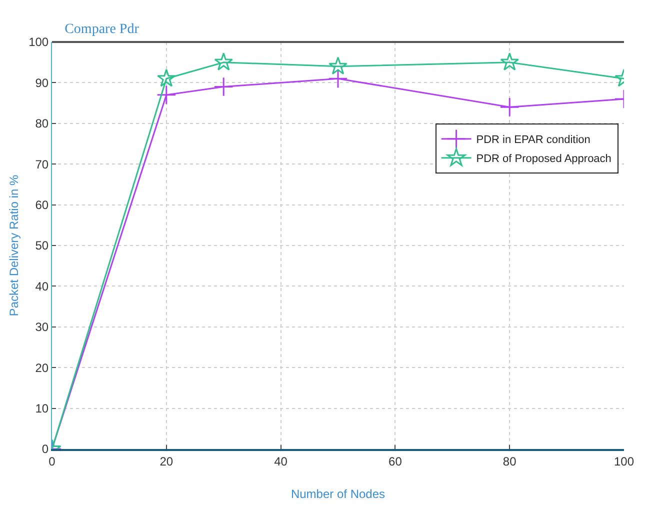 The width and height of the screenshot is (646, 519). What do you see at coordinates (14, 245) in the screenshot?
I see `y-axis-title: Packet Delivery Ratio in %` at bounding box center [14, 245].